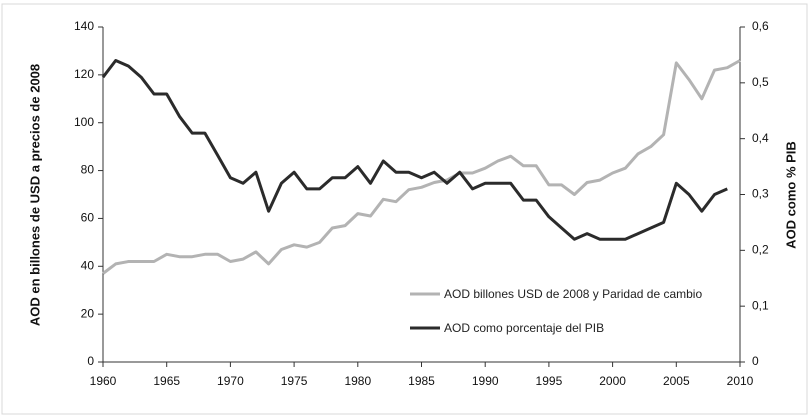  Describe the element at coordinates (421, 381) in the screenshot. I see `x-tick-label: 1985` at that location.